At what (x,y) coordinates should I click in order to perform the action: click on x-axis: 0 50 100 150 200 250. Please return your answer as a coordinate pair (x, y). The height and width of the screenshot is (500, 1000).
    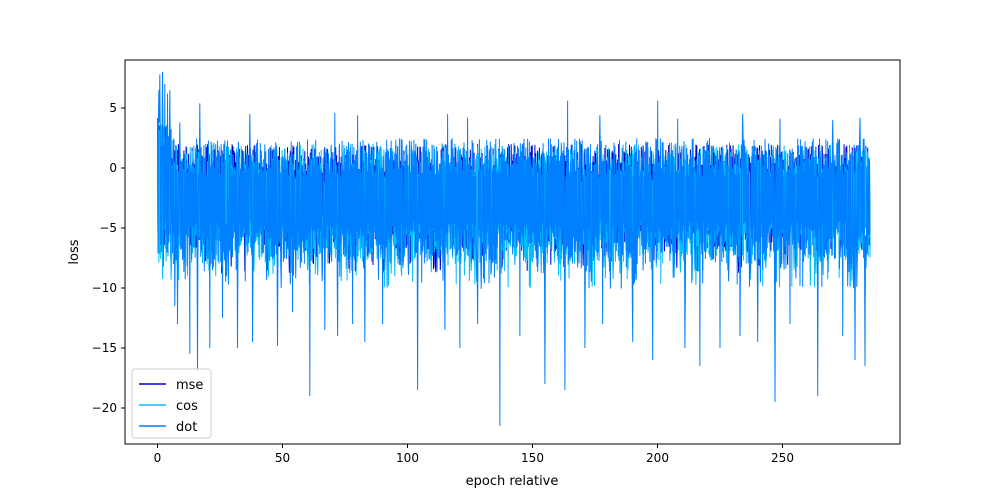
    Looking at the image, I should click on (474, 454).